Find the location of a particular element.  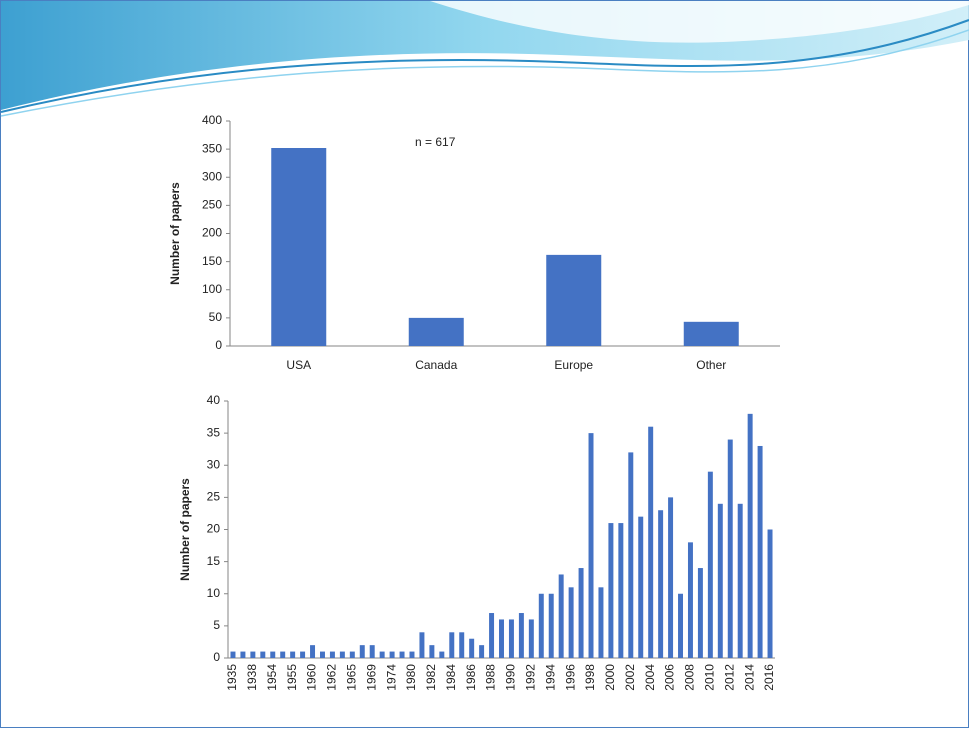

y-tick-label: 25 is located at coordinates (214, 497).